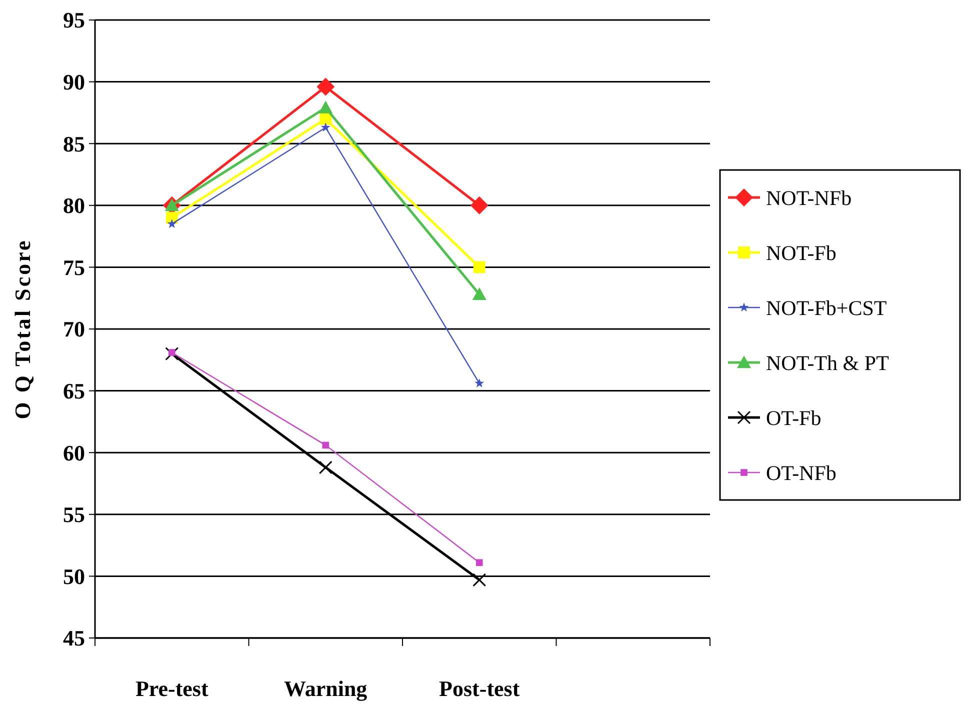 This screenshot has width=964, height=723. I want to click on legend-label: OT-NFb, so click(801, 472).